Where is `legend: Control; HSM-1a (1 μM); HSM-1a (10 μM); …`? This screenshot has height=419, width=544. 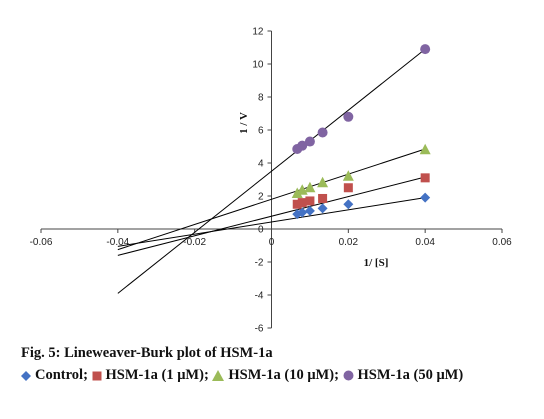 legend: Control; HSM-1a (1 μM); HSM-1a (10 μM); … is located at coordinates (276, 375).